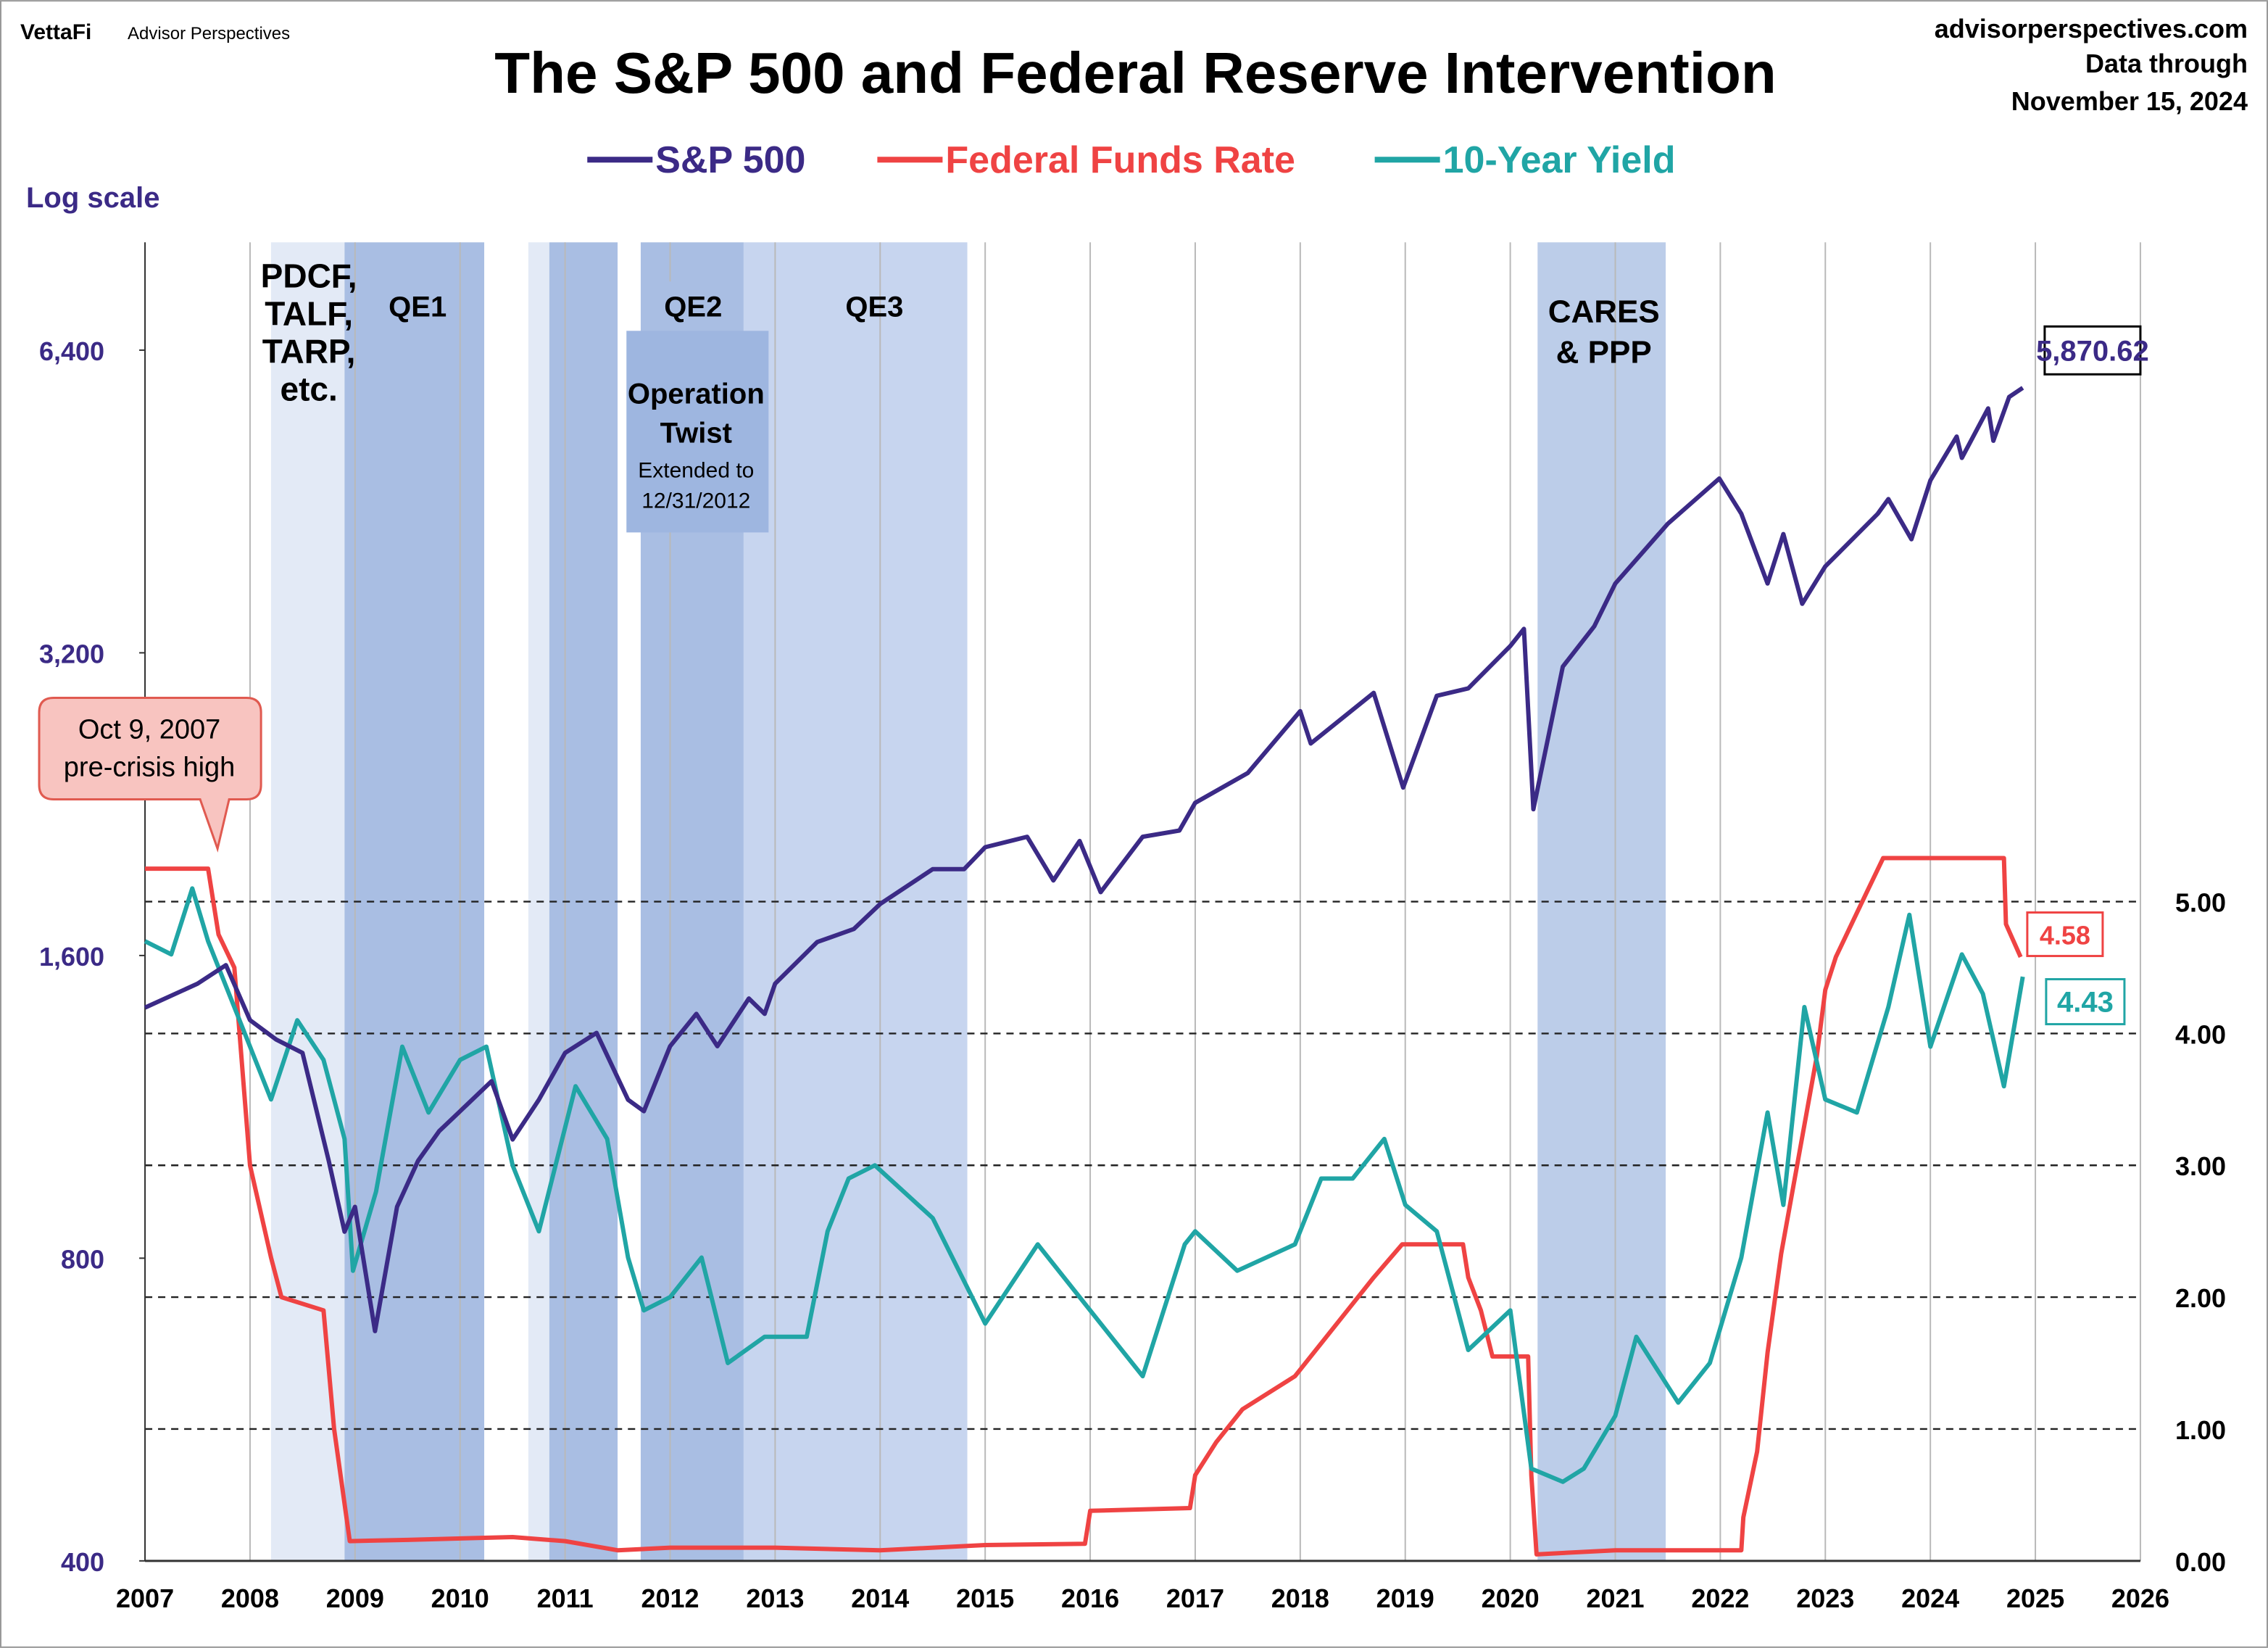 Image resolution: width=2268 pixels, height=1648 pixels. What do you see at coordinates (2166, 63) in the screenshot?
I see `through: Data through` at bounding box center [2166, 63].